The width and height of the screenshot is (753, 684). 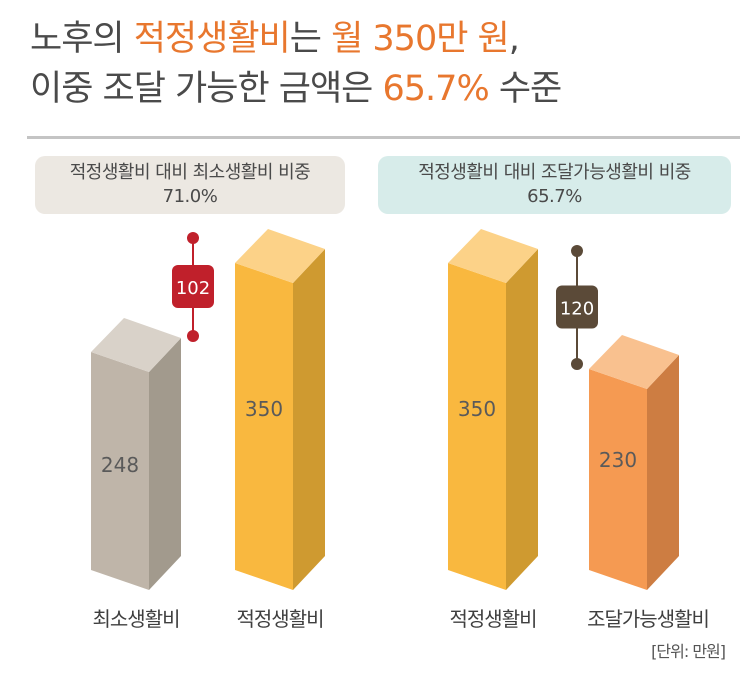 What do you see at coordinates (554, 196) in the screenshot?
I see `ratio-value: 65.7%` at bounding box center [554, 196].